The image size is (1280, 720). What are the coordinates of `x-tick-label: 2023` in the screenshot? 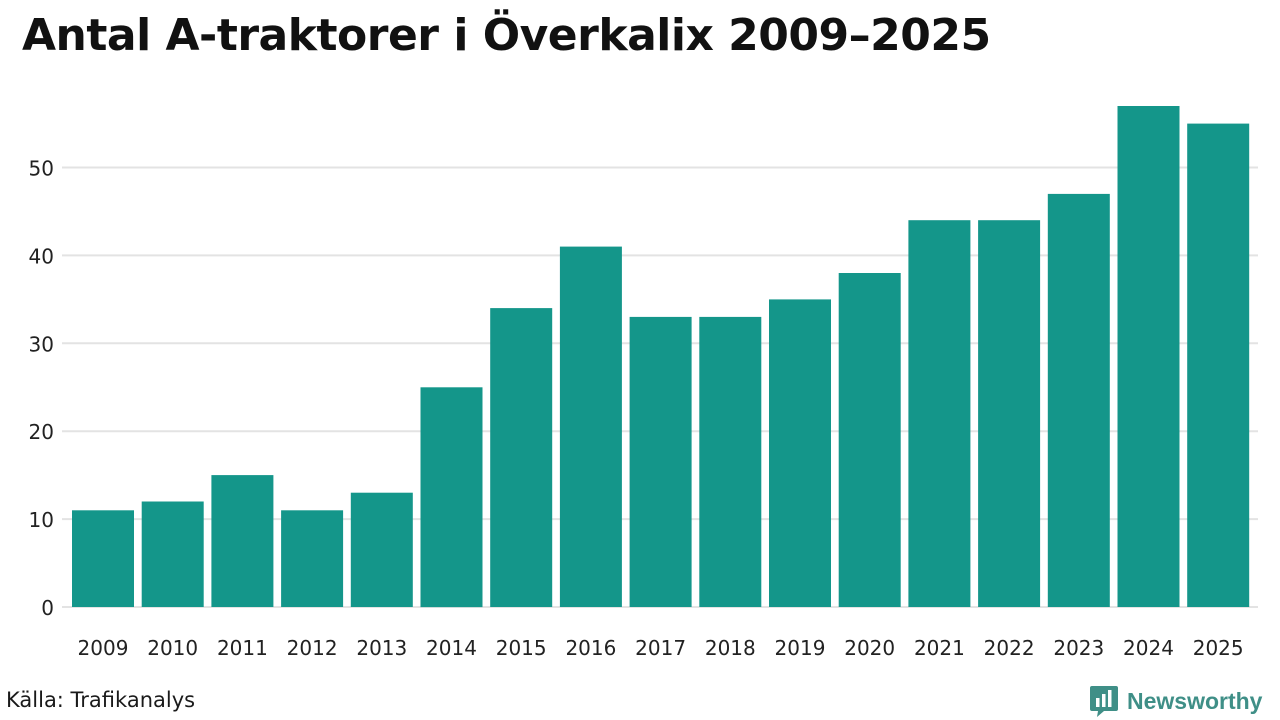 It's located at (1078, 648).